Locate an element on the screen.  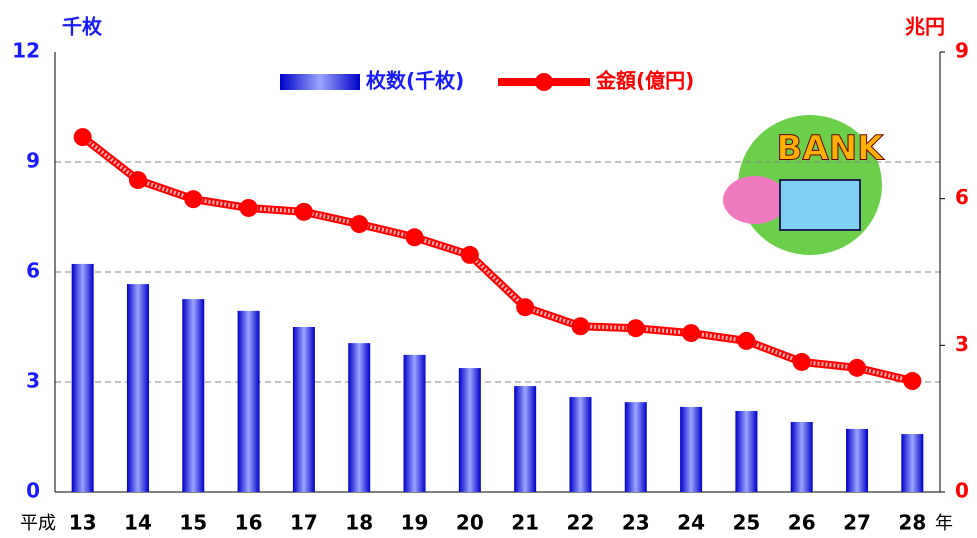
y2-tick-label: 9 is located at coordinates (962, 51).